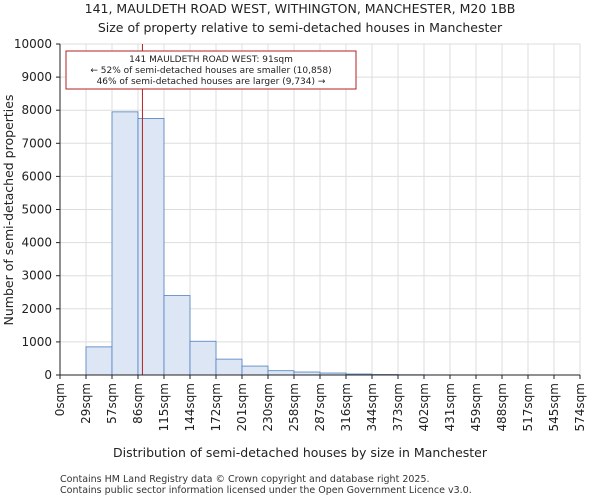 This screenshot has height=500, width=600. What do you see at coordinates (190, 407) in the screenshot?
I see `x-tick-label: 144sqm` at bounding box center [190, 407].